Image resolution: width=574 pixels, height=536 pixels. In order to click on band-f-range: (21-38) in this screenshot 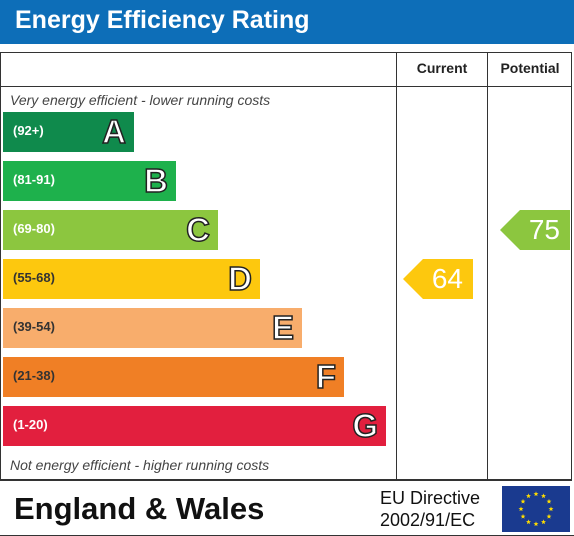, I will do `click(34, 375)`.